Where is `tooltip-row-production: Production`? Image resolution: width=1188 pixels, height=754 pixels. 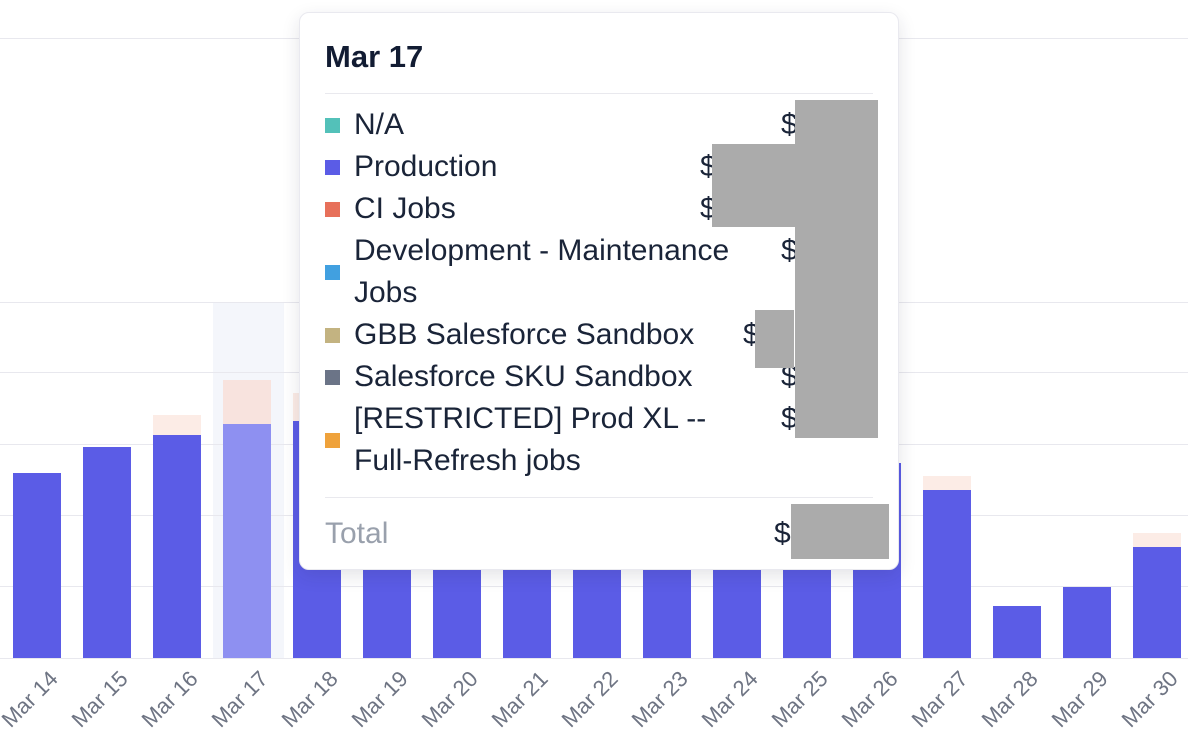
tooltip-row-production: Production is located at coordinates (599, 167).